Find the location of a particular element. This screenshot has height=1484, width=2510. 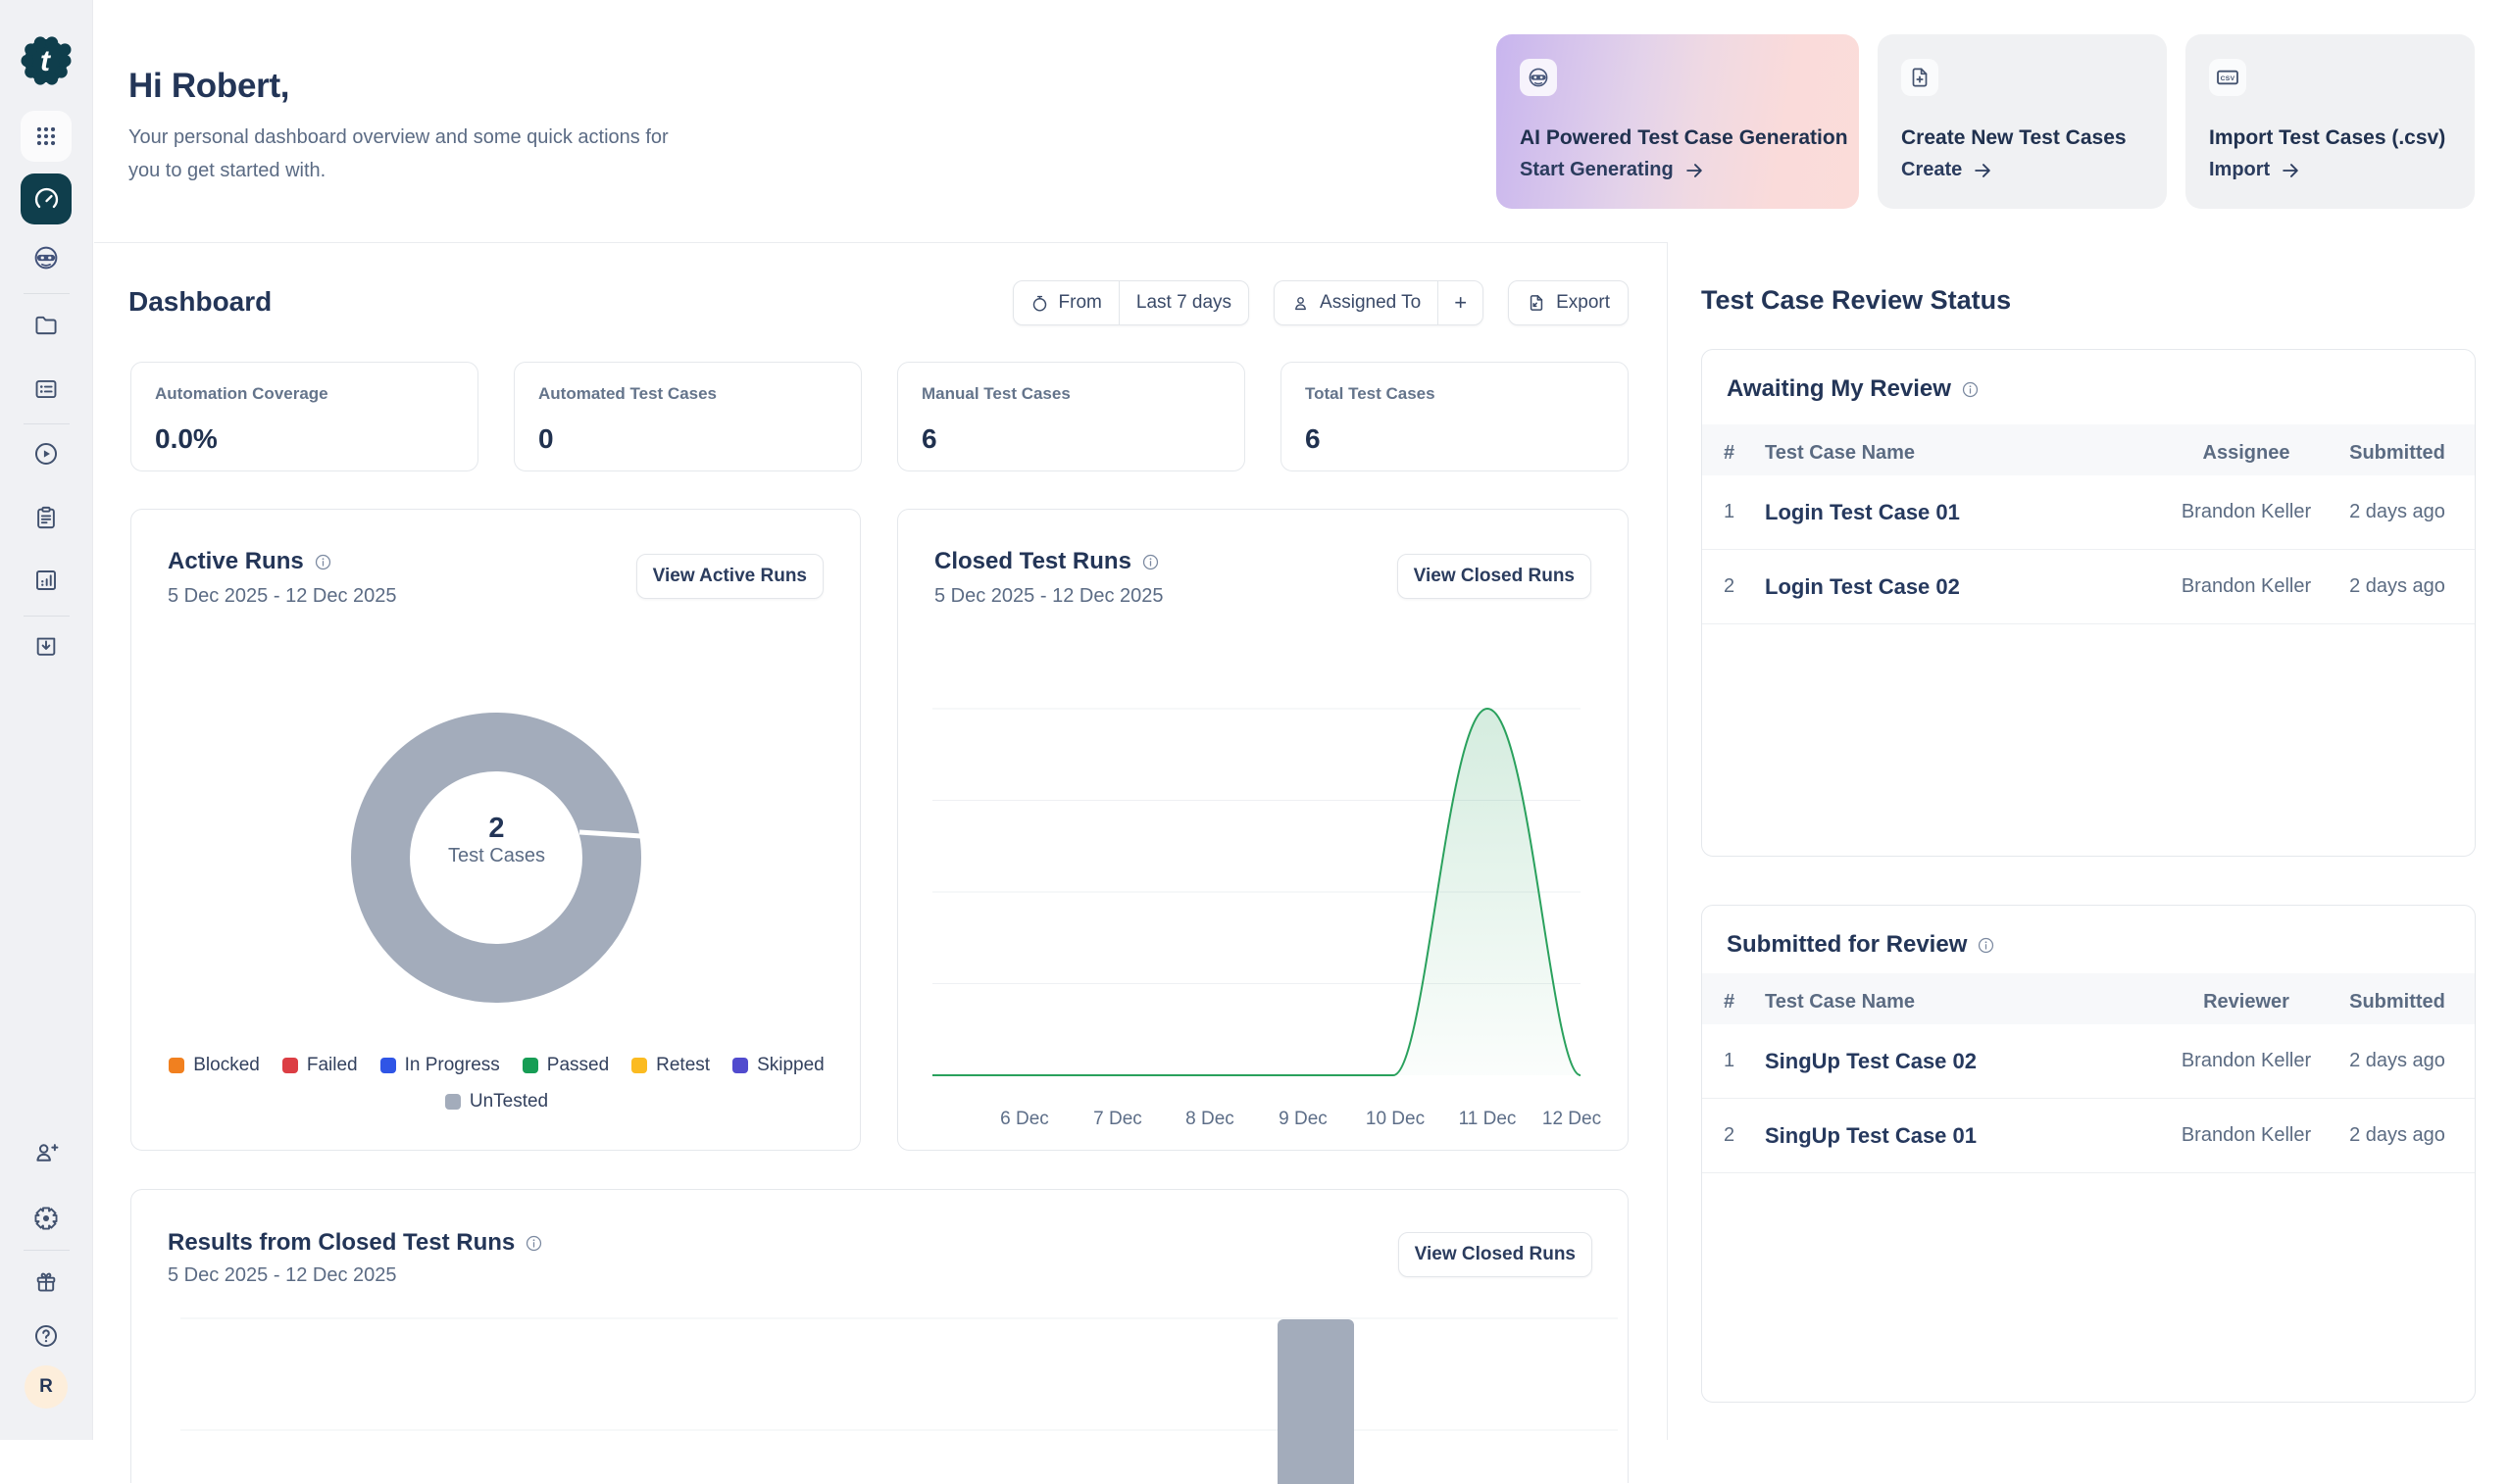

play-circle-icon is located at coordinates (46, 454).